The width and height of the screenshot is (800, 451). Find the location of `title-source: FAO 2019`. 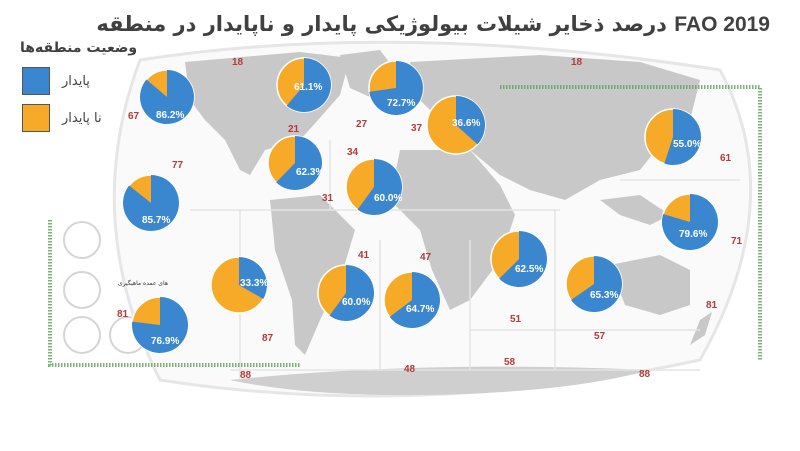

title-source: FAO 2019 is located at coordinates (722, 24).